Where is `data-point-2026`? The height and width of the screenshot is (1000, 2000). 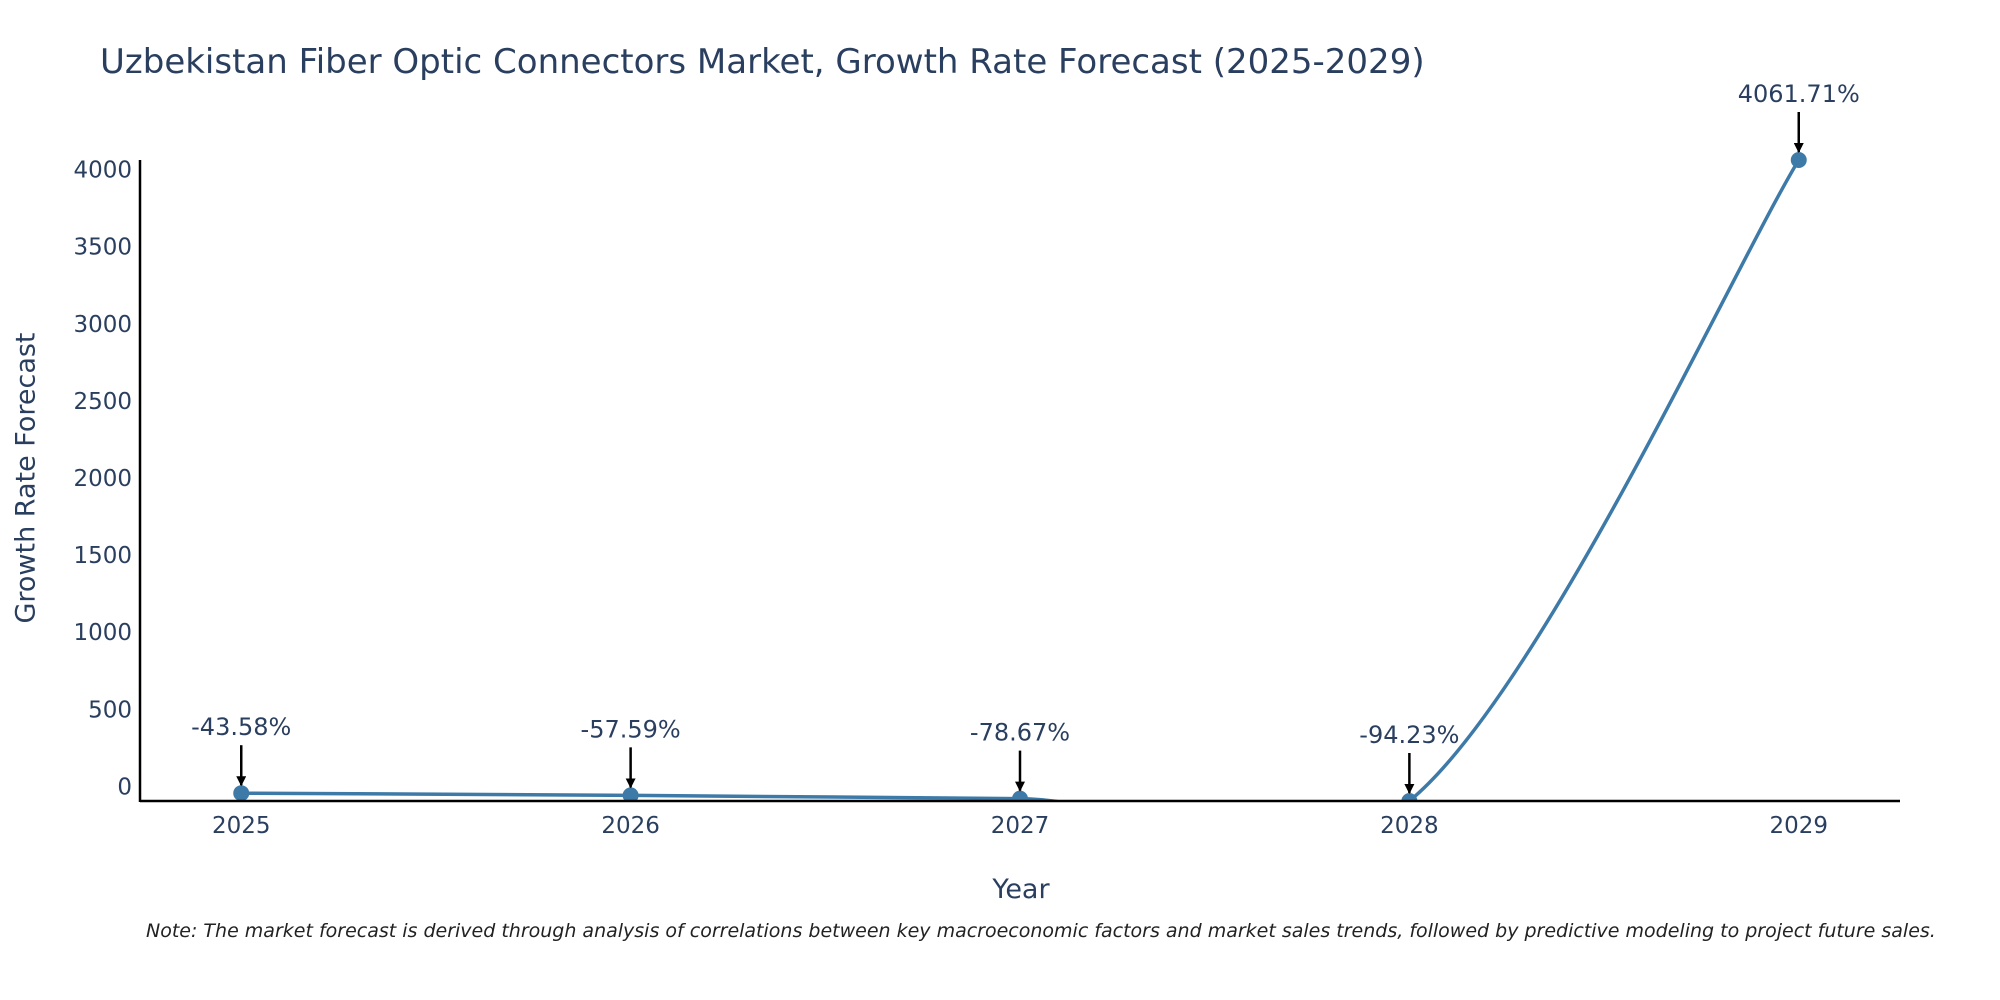 data-point-2026 is located at coordinates (630, 794).